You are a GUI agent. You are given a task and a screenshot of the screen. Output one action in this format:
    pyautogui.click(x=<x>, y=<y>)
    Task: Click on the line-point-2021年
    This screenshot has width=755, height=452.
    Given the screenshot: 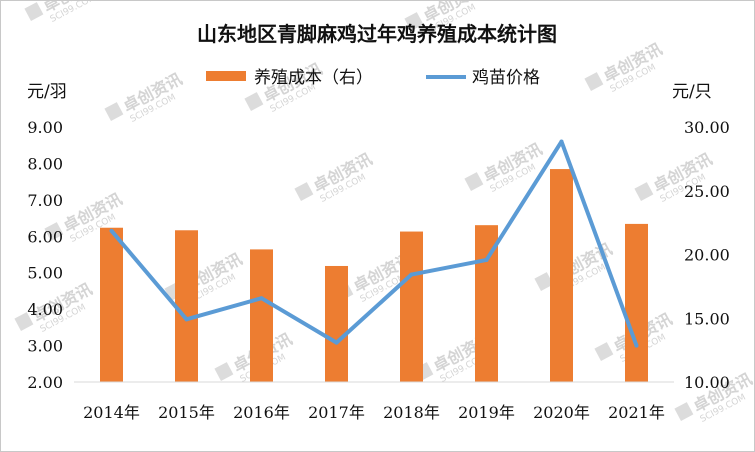 What is the action you would take?
    pyautogui.click(x=636, y=345)
    